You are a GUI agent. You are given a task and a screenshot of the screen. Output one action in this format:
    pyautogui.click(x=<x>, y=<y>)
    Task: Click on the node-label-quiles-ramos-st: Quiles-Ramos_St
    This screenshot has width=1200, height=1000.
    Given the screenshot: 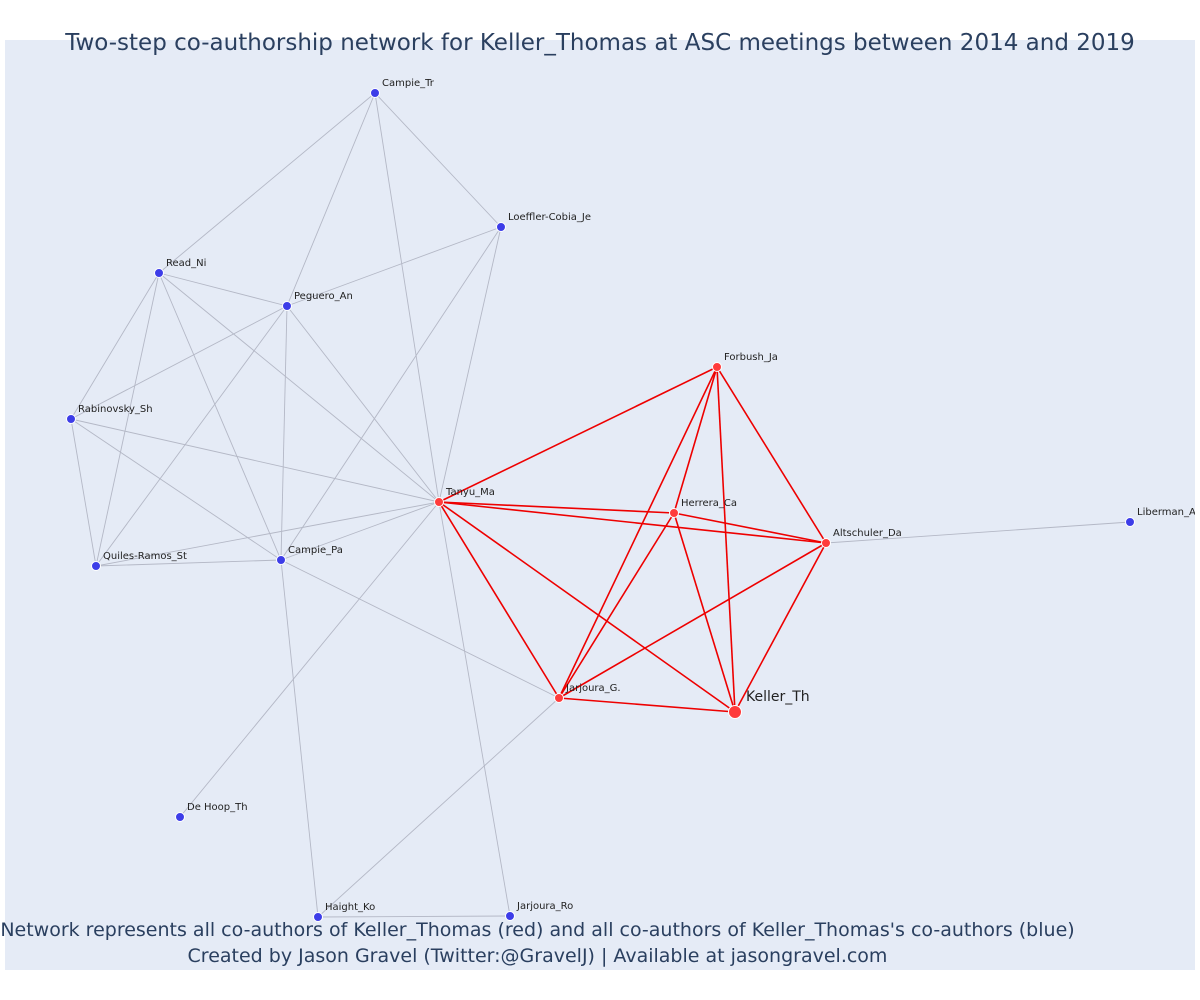 What is the action you would take?
    pyautogui.click(x=145, y=556)
    